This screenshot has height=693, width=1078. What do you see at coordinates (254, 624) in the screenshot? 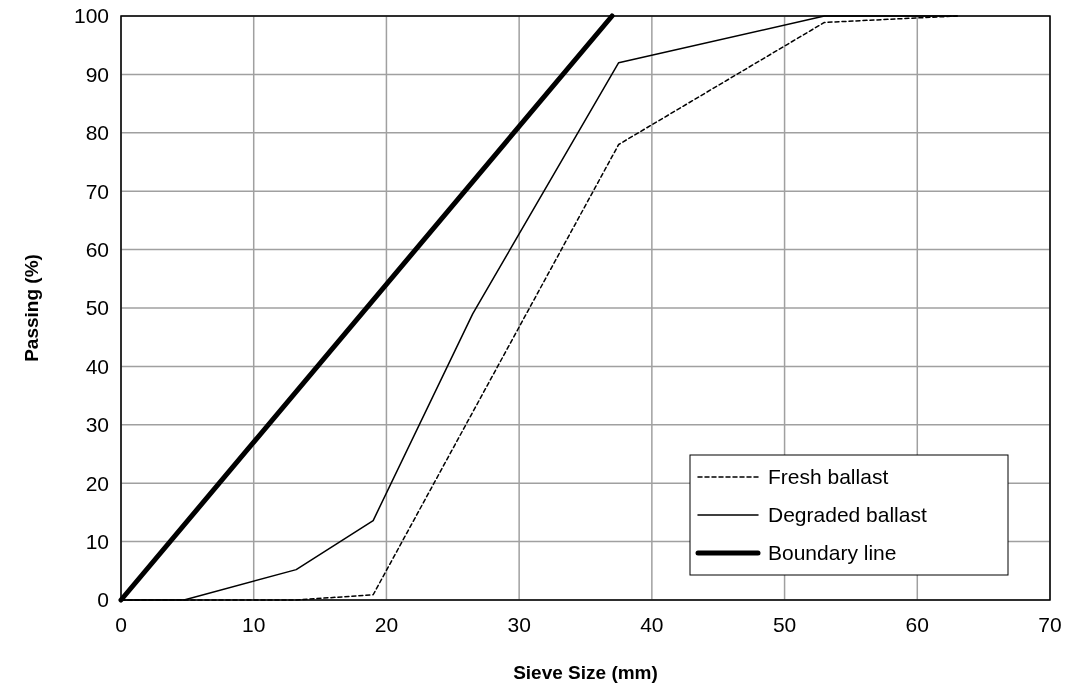
I see `x-tick-label: 10` at bounding box center [254, 624].